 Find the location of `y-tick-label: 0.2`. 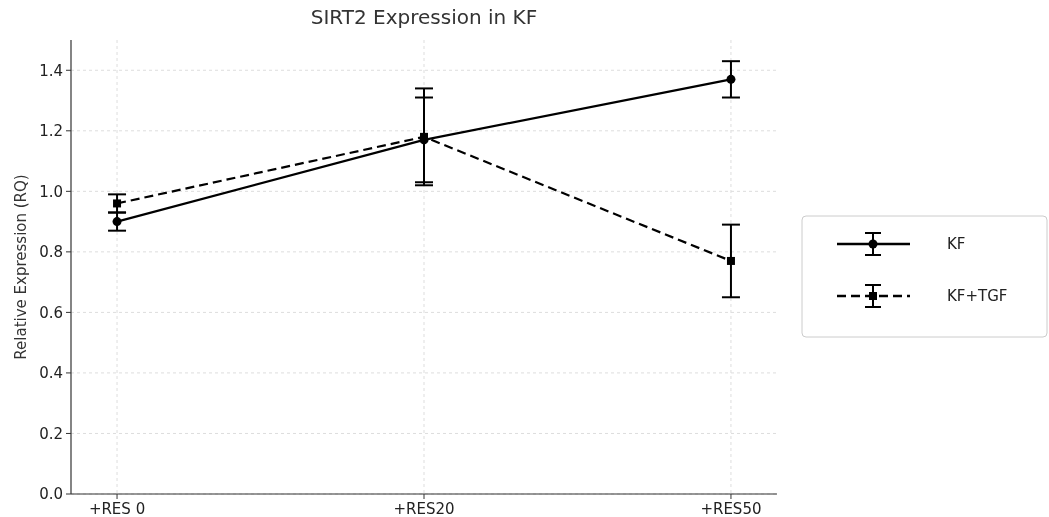

y-tick-label: 0.2 is located at coordinates (51, 433).